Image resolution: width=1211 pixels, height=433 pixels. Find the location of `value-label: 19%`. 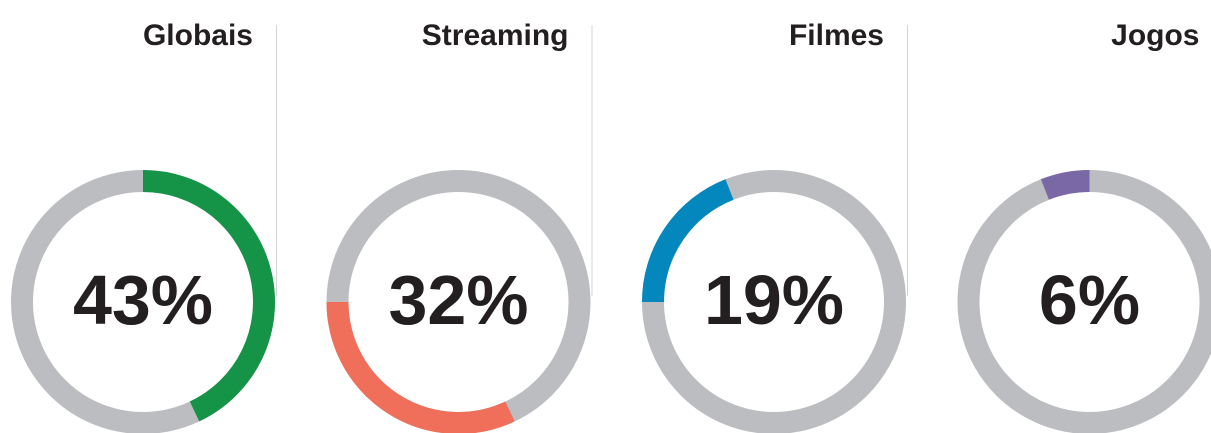

value-label: 19% is located at coordinates (774, 300).